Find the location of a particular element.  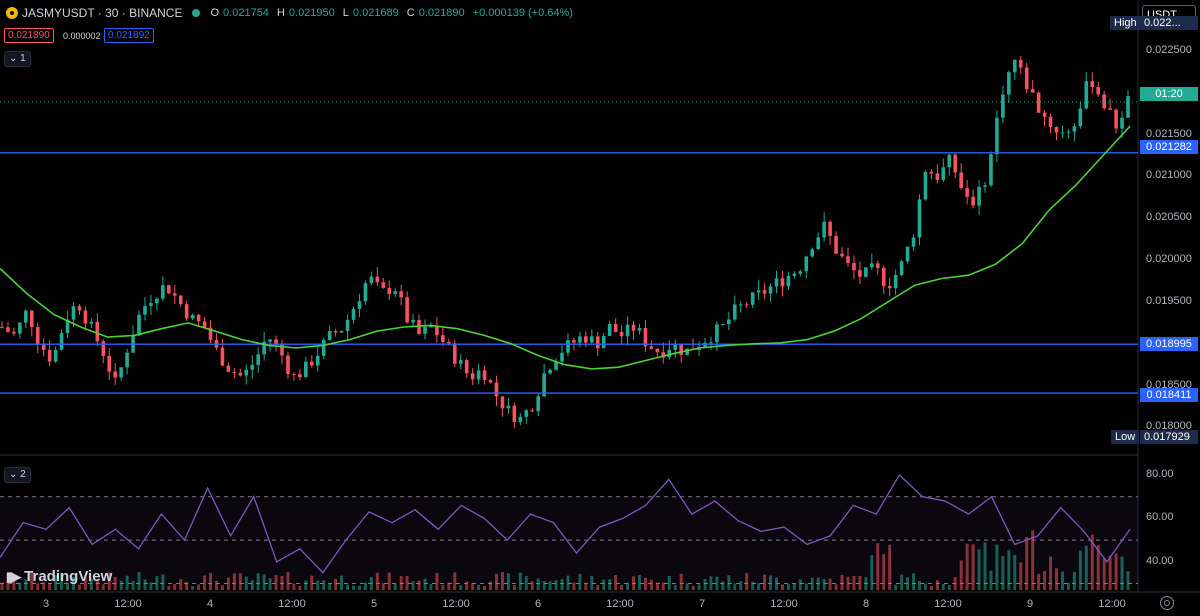

price-tick-label: 0.020000 is located at coordinates (1169, 259).